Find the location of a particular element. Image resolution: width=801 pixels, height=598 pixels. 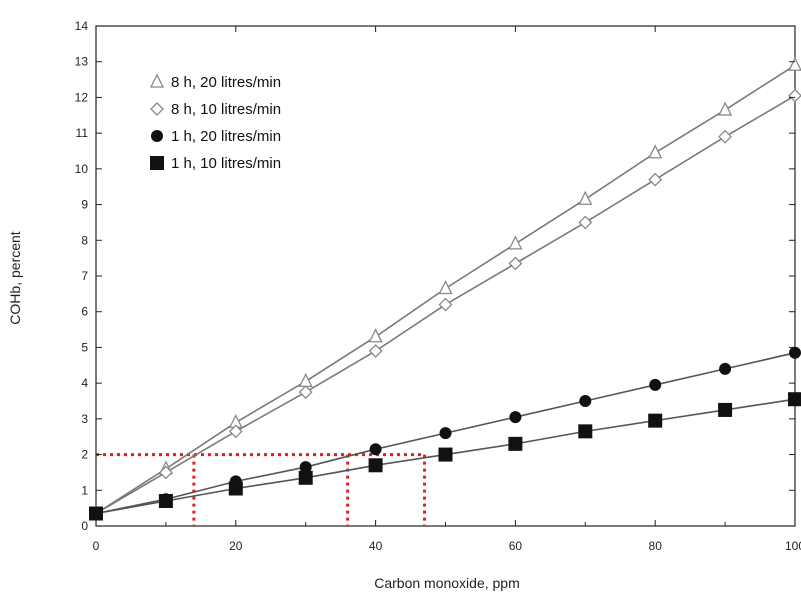

y-tick-label: 6 is located at coordinates (84, 312).